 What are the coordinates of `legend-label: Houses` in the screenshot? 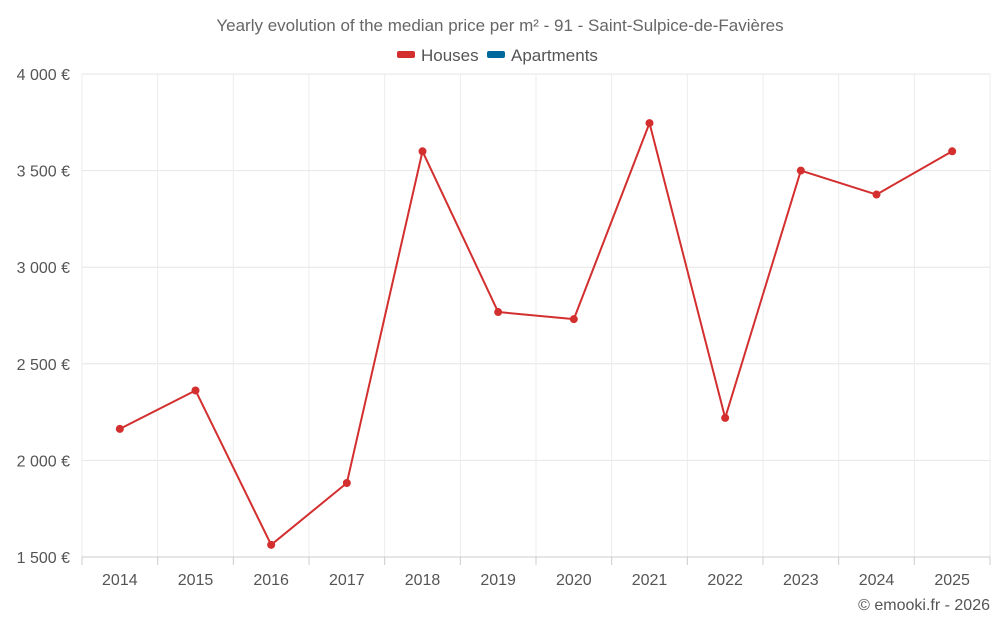 It's located at (450, 55).